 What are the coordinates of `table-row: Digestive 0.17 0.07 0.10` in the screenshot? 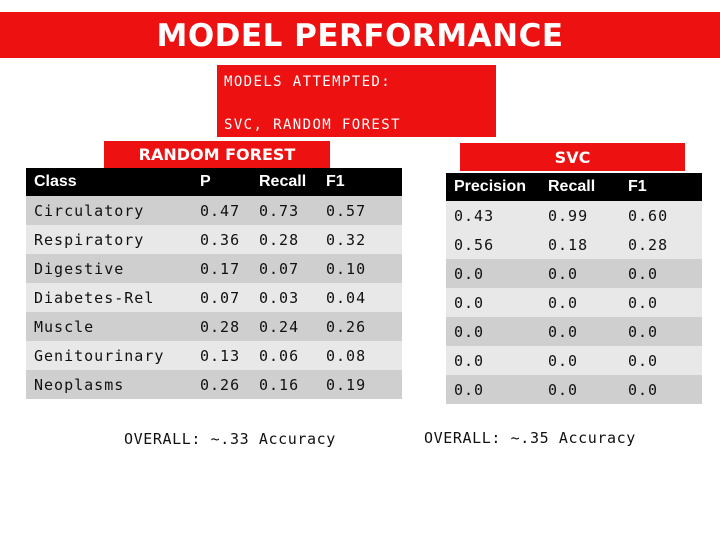 It's located at (214, 268).